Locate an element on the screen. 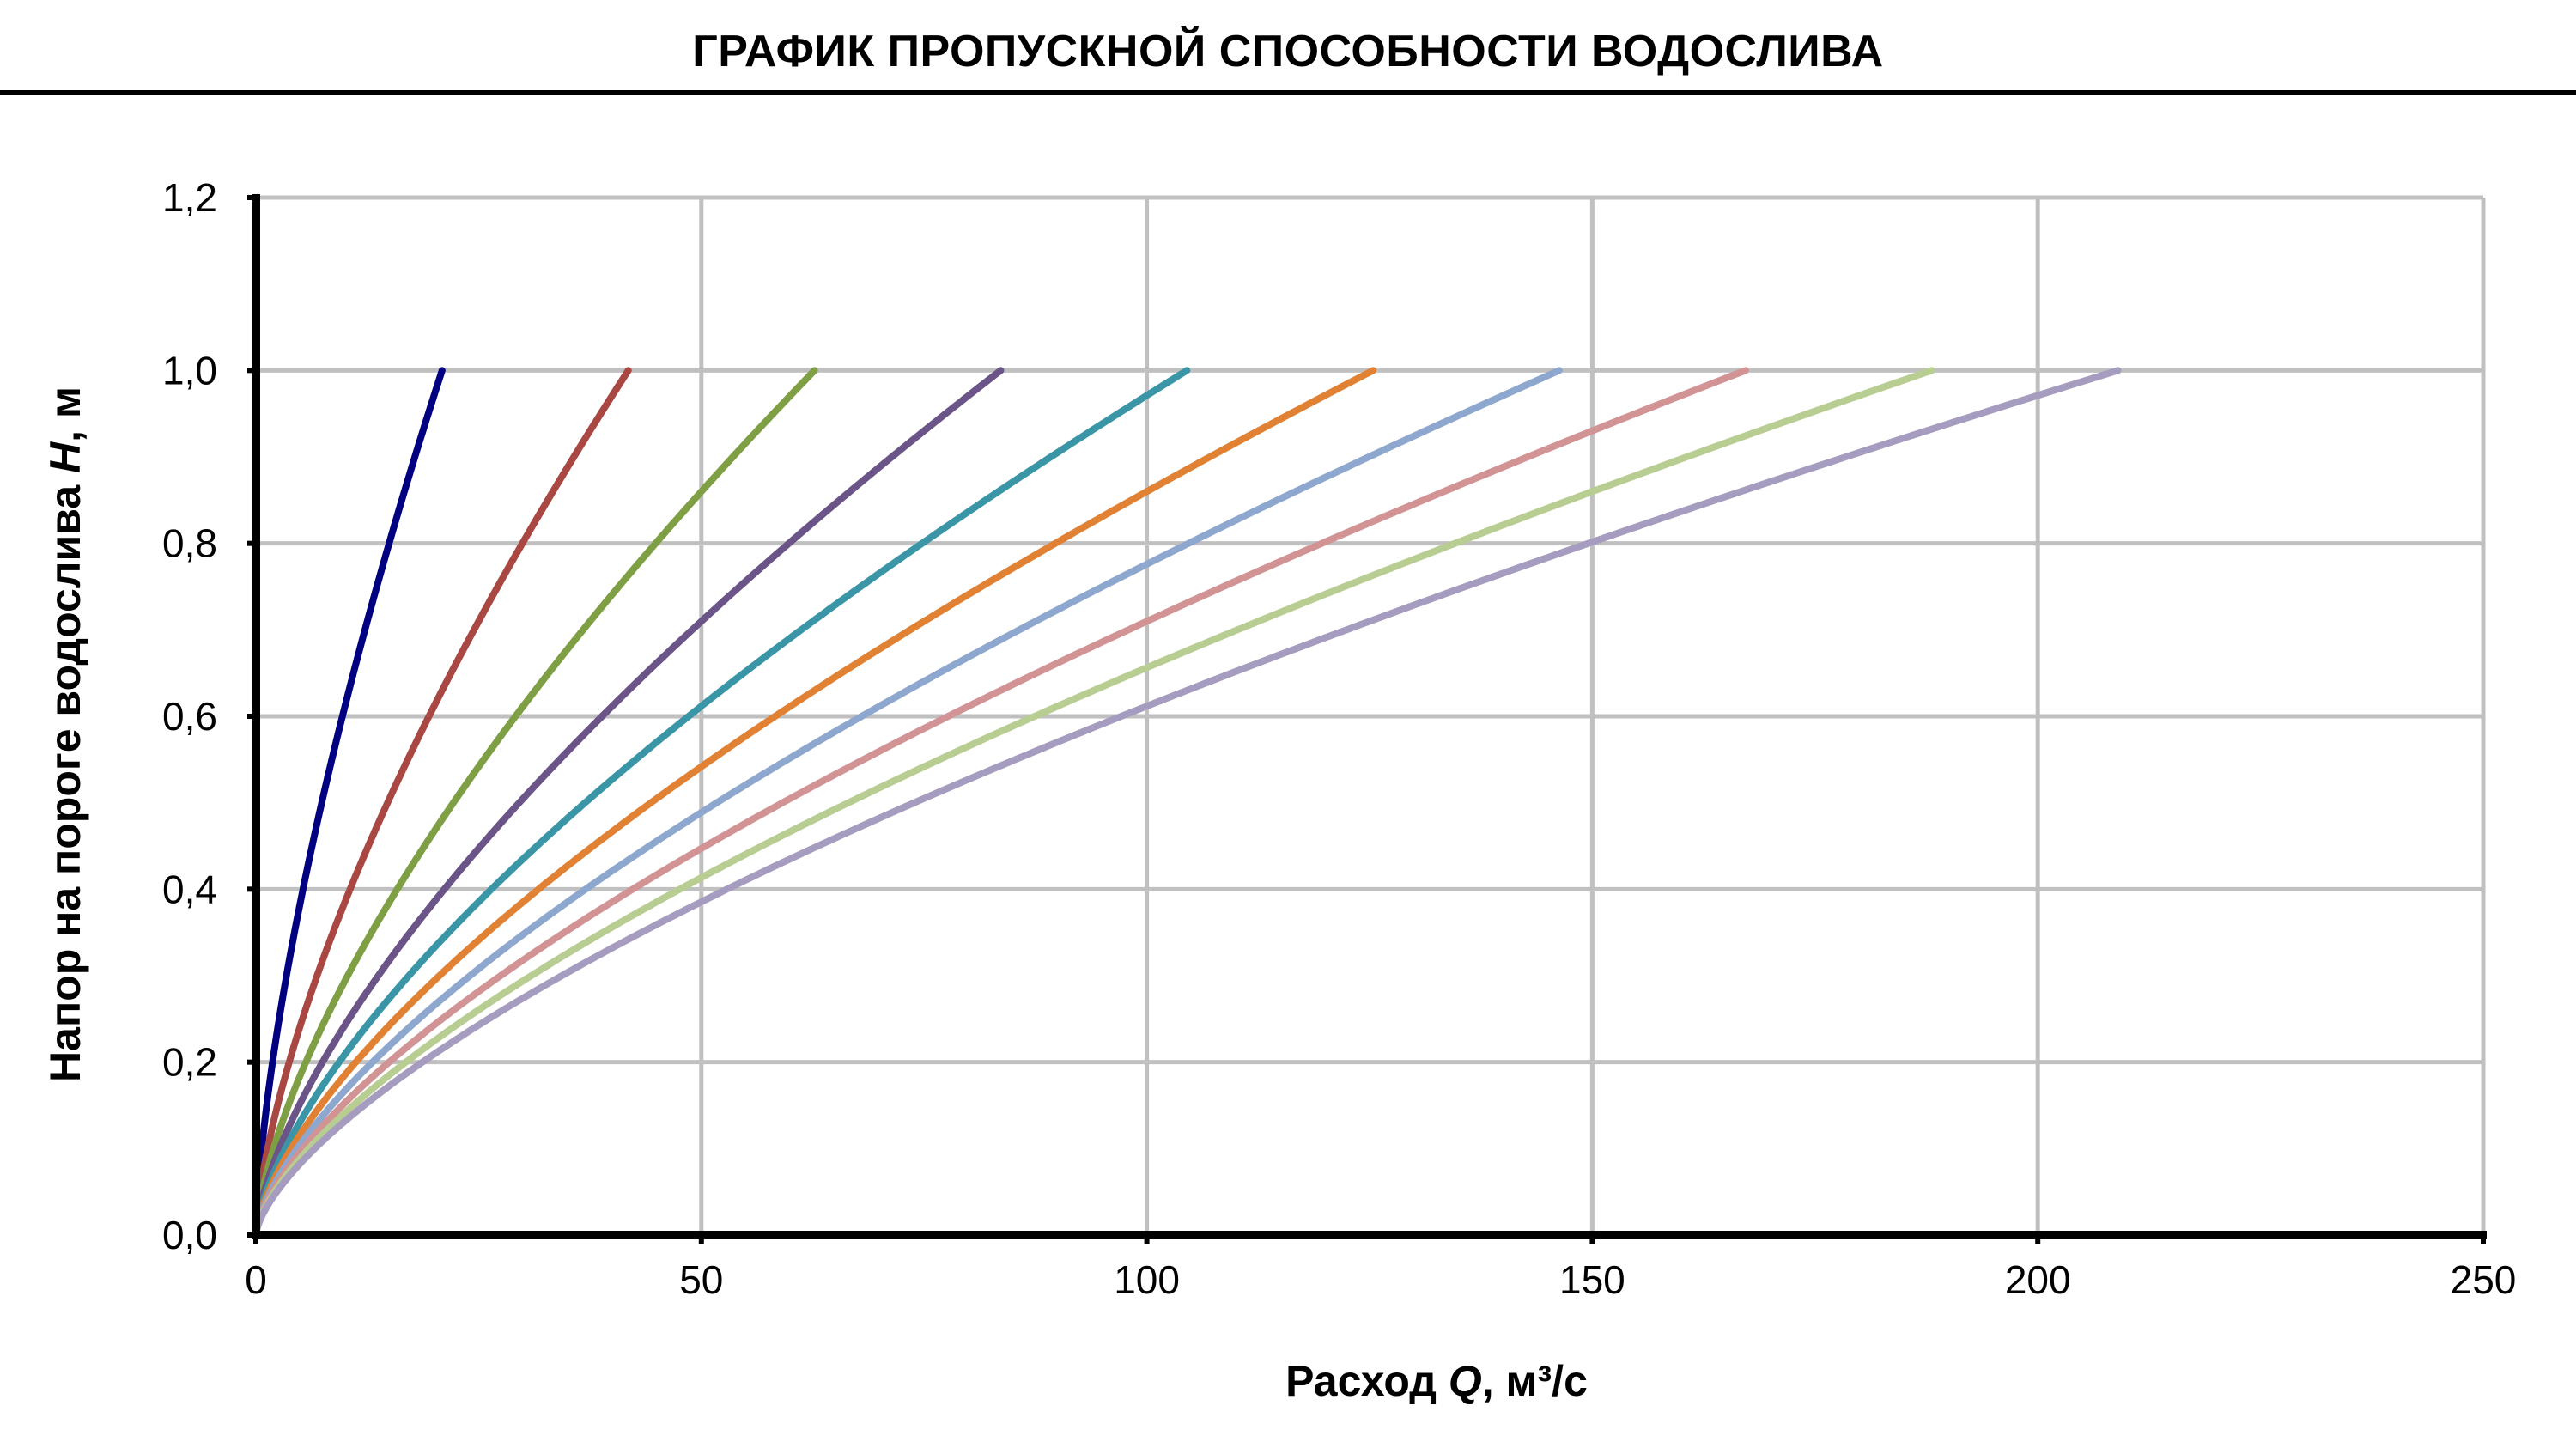 The width and height of the screenshot is (2576, 1430). title-underline is located at coordinates (1288, 92).